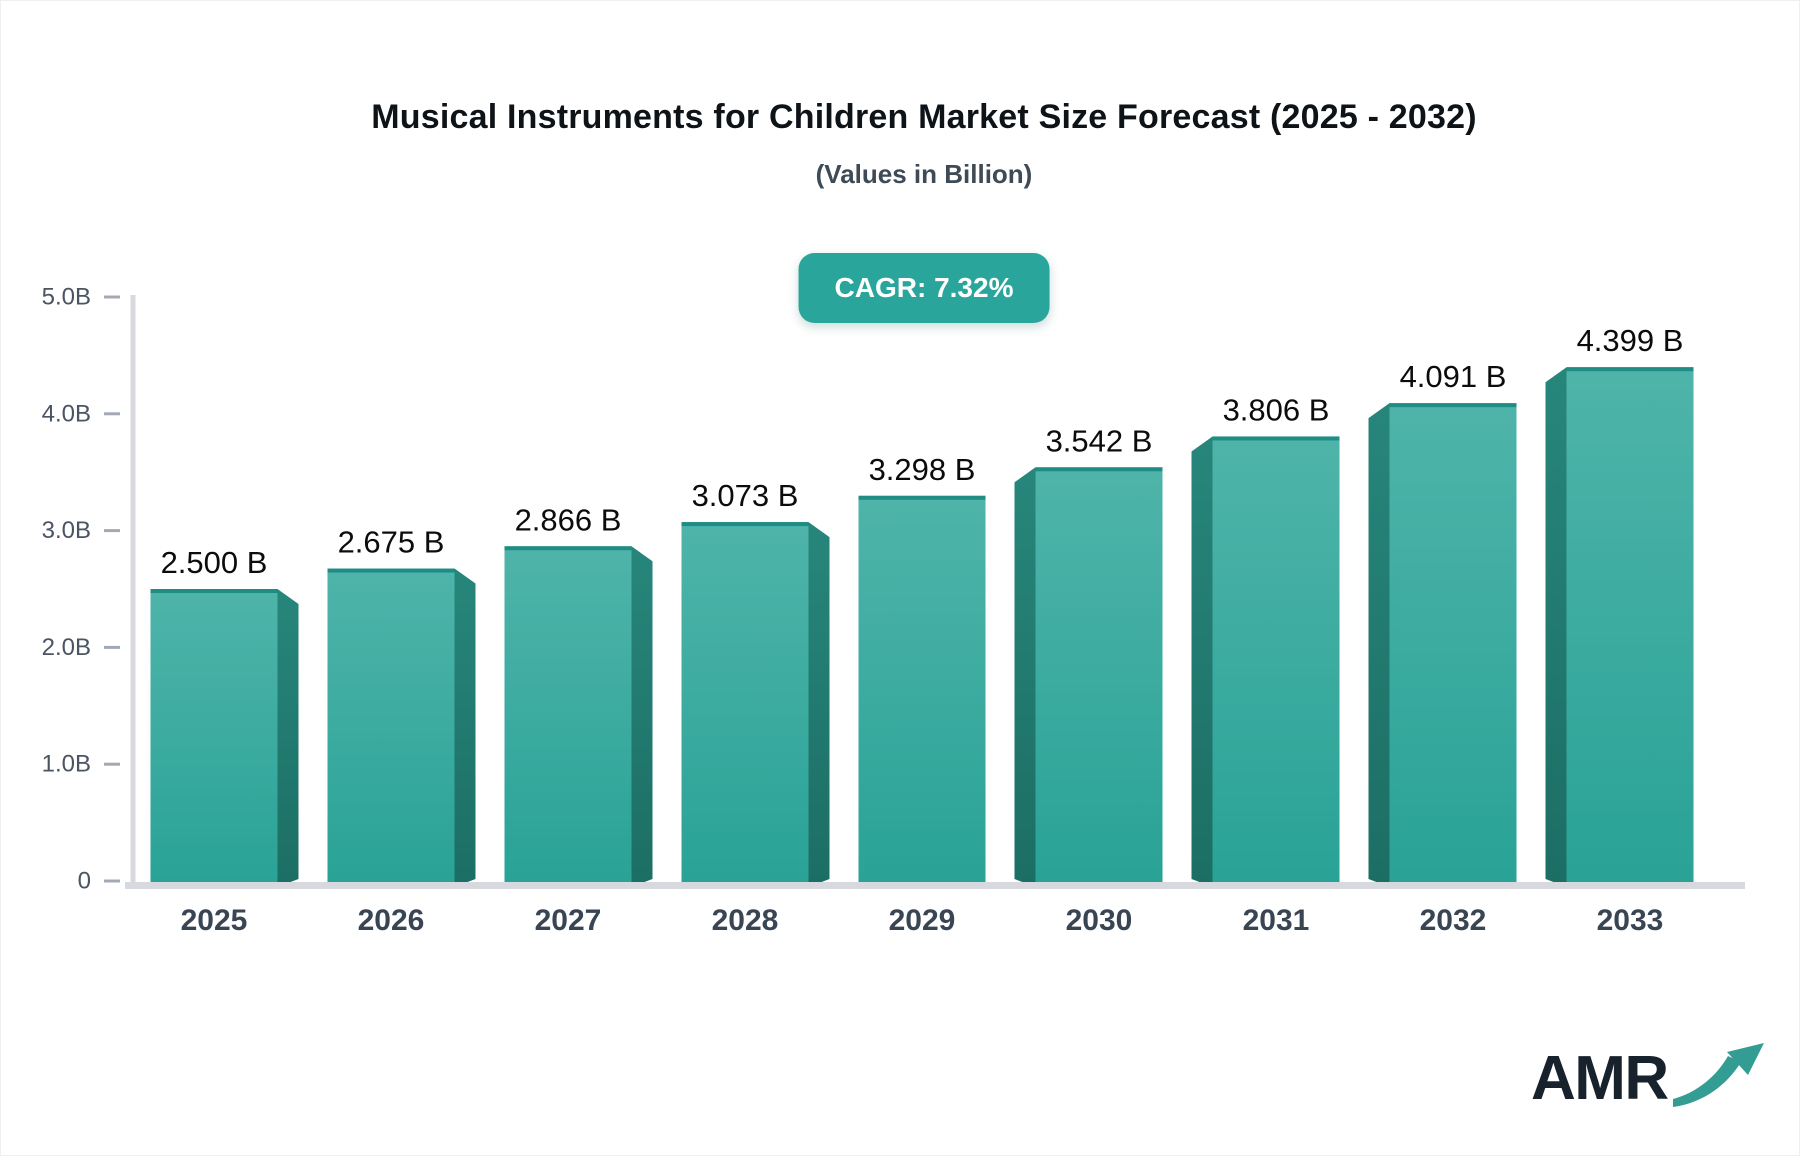  I want to click on bar-value-label: 4.091 B, so click(1453, 376).